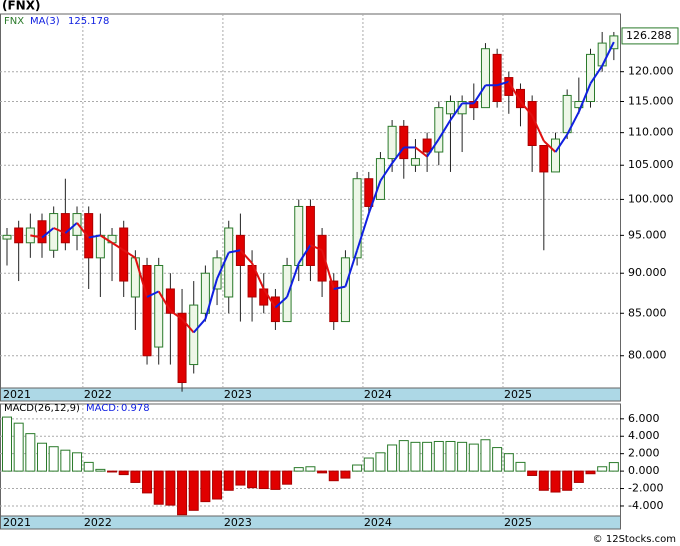 The image size is (680, 546). Describe the element at coordinates (651, 132) in the screenshot. I see `y-tick-label: 110.000` at that location.